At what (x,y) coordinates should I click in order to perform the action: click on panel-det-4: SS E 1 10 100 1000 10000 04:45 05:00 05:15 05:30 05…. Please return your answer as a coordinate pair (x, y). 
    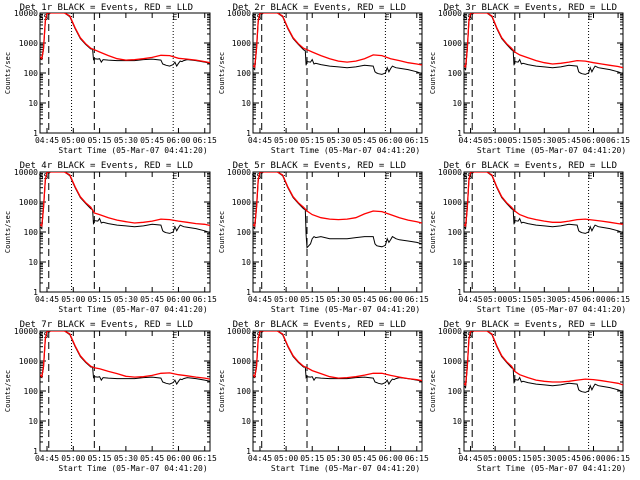
    Looking at the image, I should click on (110, 237).